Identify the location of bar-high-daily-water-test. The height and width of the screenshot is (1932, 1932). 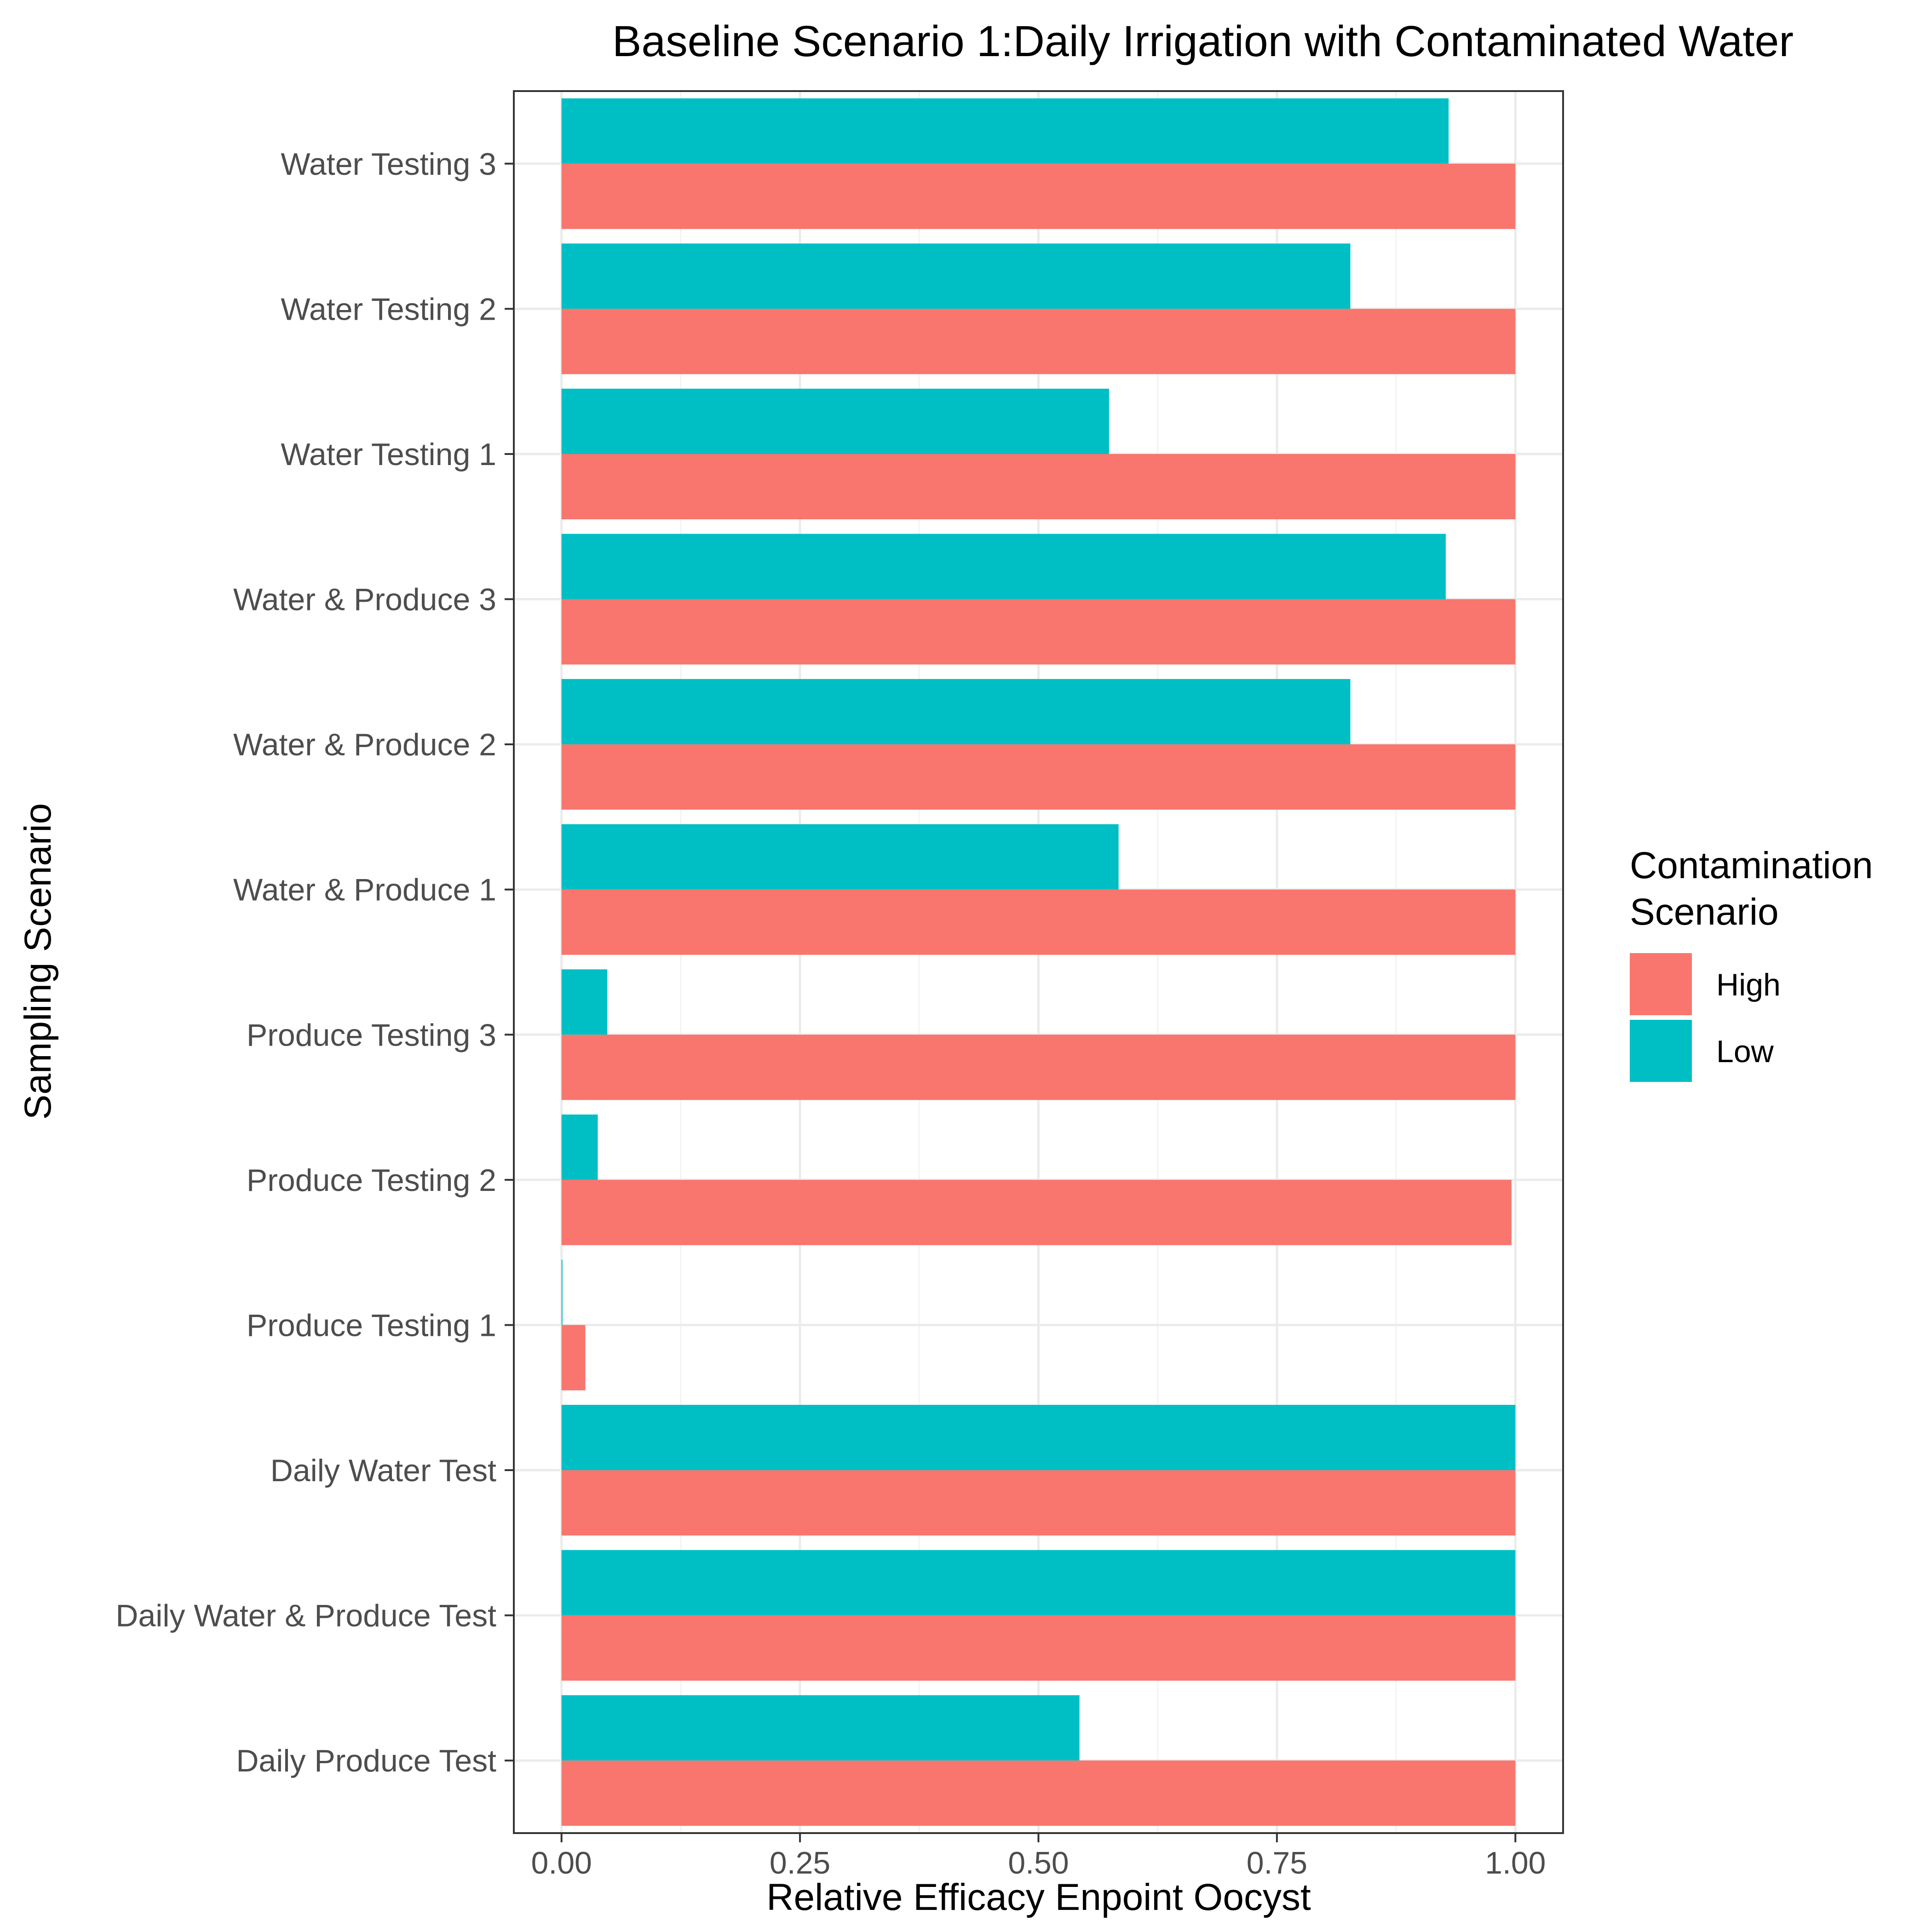
(1038, 1503).